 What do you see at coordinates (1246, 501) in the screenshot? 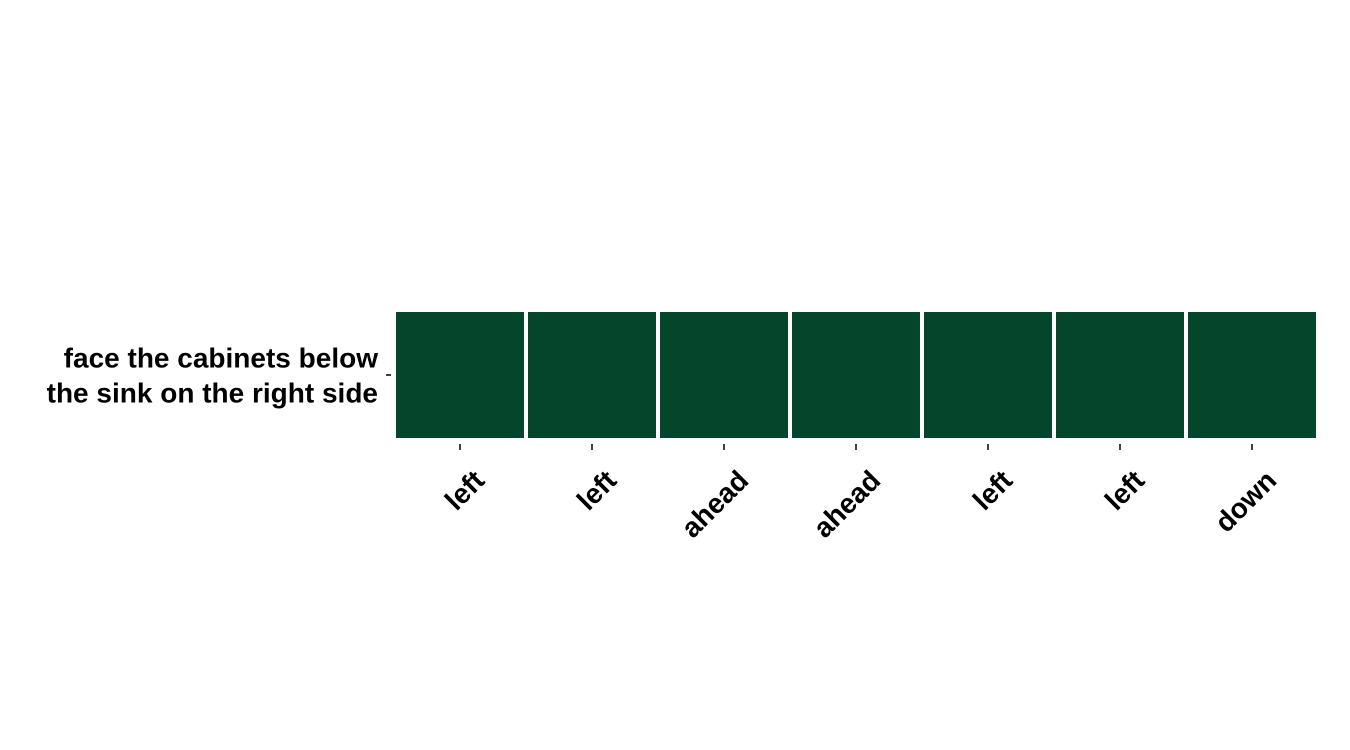
I see `x-tick-label: down` at bounding box center [1246, 501].